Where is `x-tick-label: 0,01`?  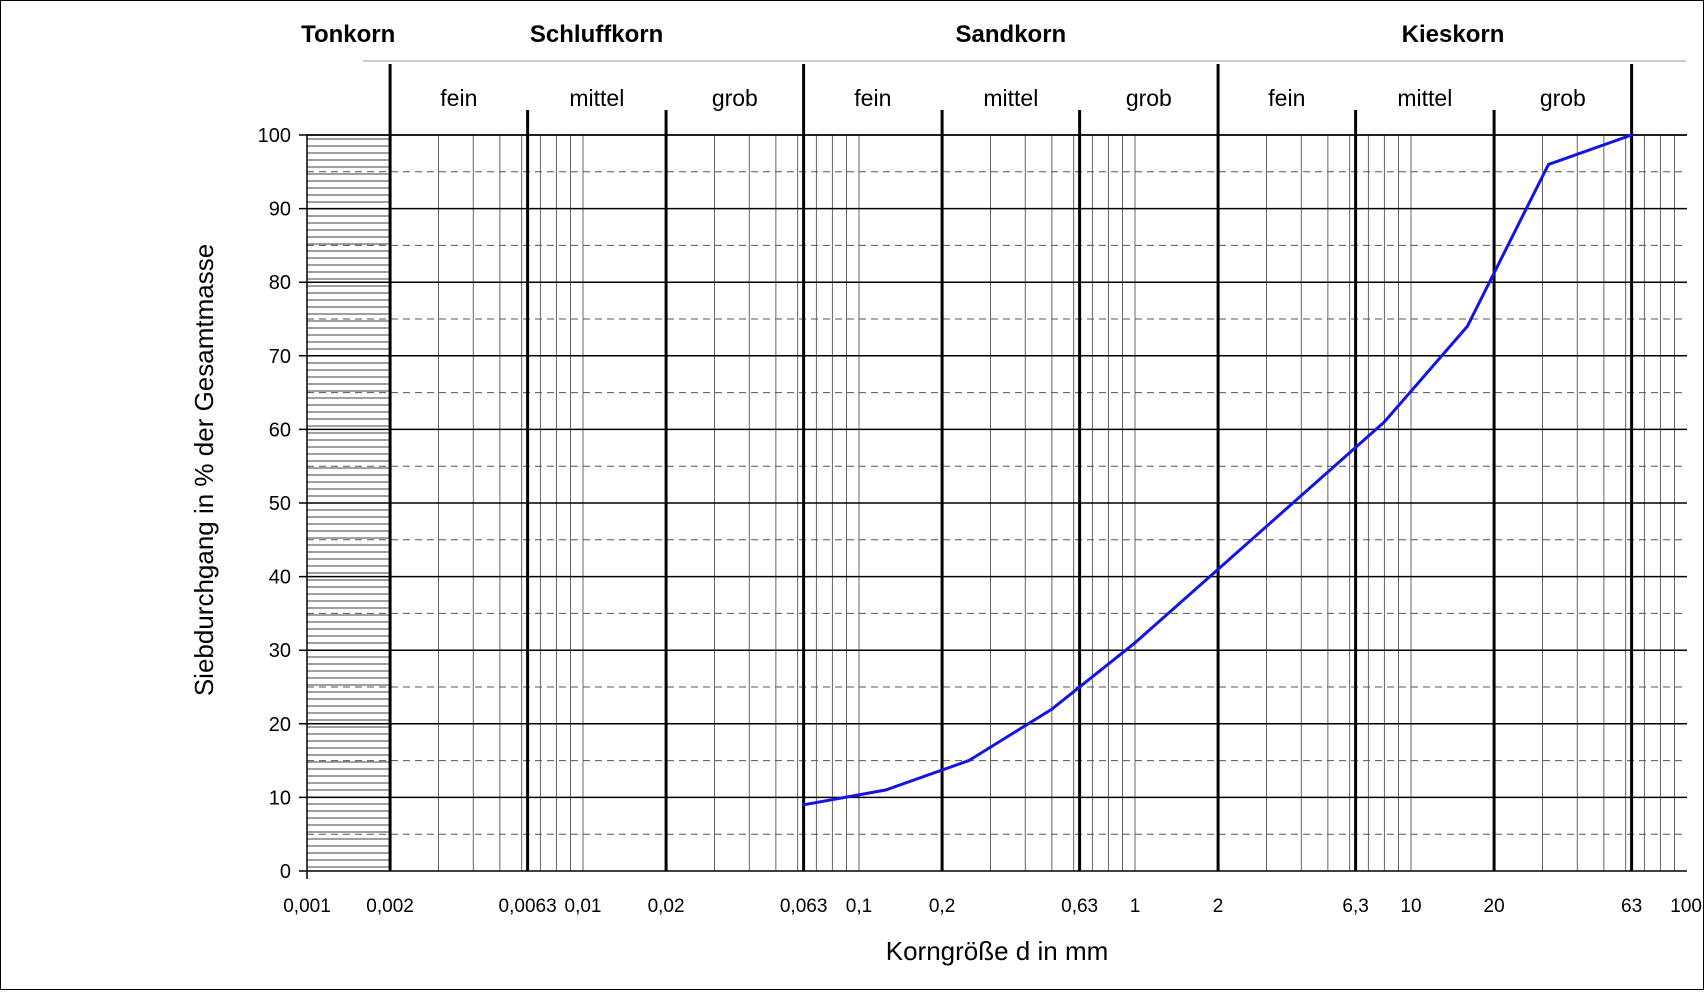 x-tick-label: 0,01 is located at coordinates (583, 906).